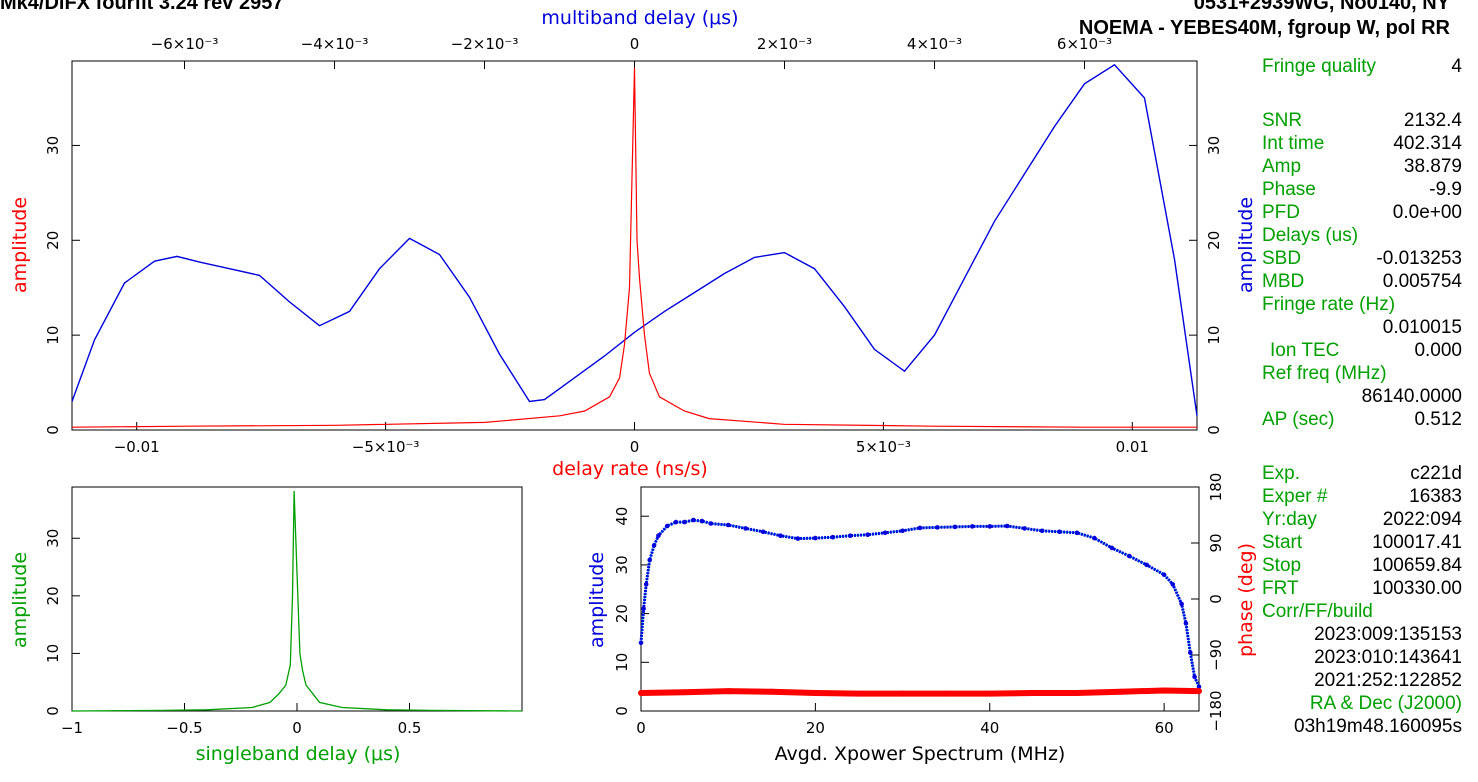 This screenshot has height=782, width=1478. I want to click on xp-x-tick-label: 0, so click(641, 728).